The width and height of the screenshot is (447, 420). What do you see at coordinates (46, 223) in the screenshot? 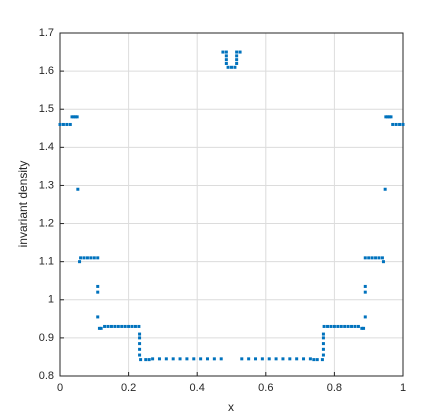
I see `y-tick-label: 1.2` at bounding box center [46, 223].